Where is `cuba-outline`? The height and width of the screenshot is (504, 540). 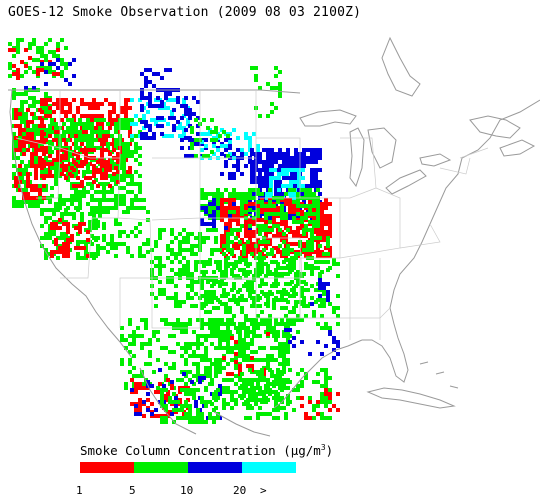
cuba-outline is located at coordinates (411, 398).